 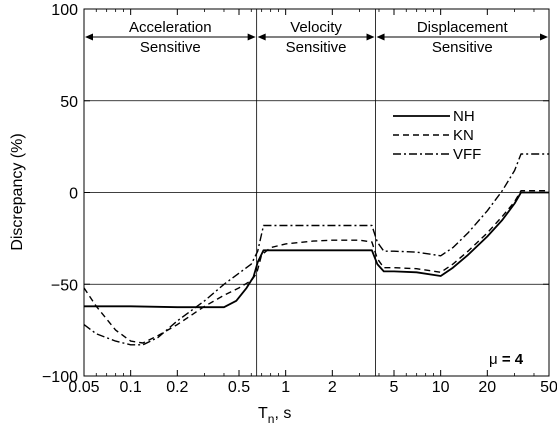 I want to click on x-tick-label: 0.1, so click(x=131, y=387).